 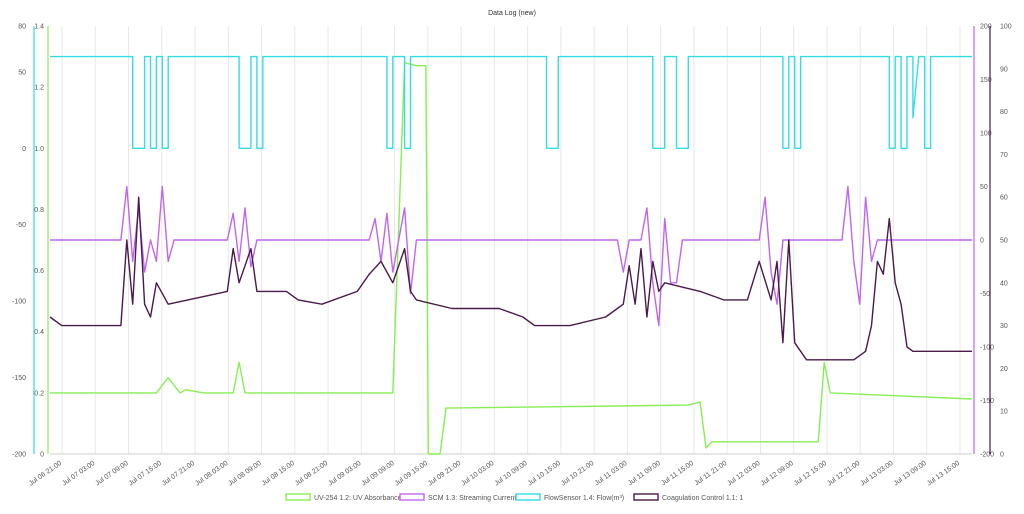 I want to click on right_outer-tick-label: 20, so click(x=1004, y=369).